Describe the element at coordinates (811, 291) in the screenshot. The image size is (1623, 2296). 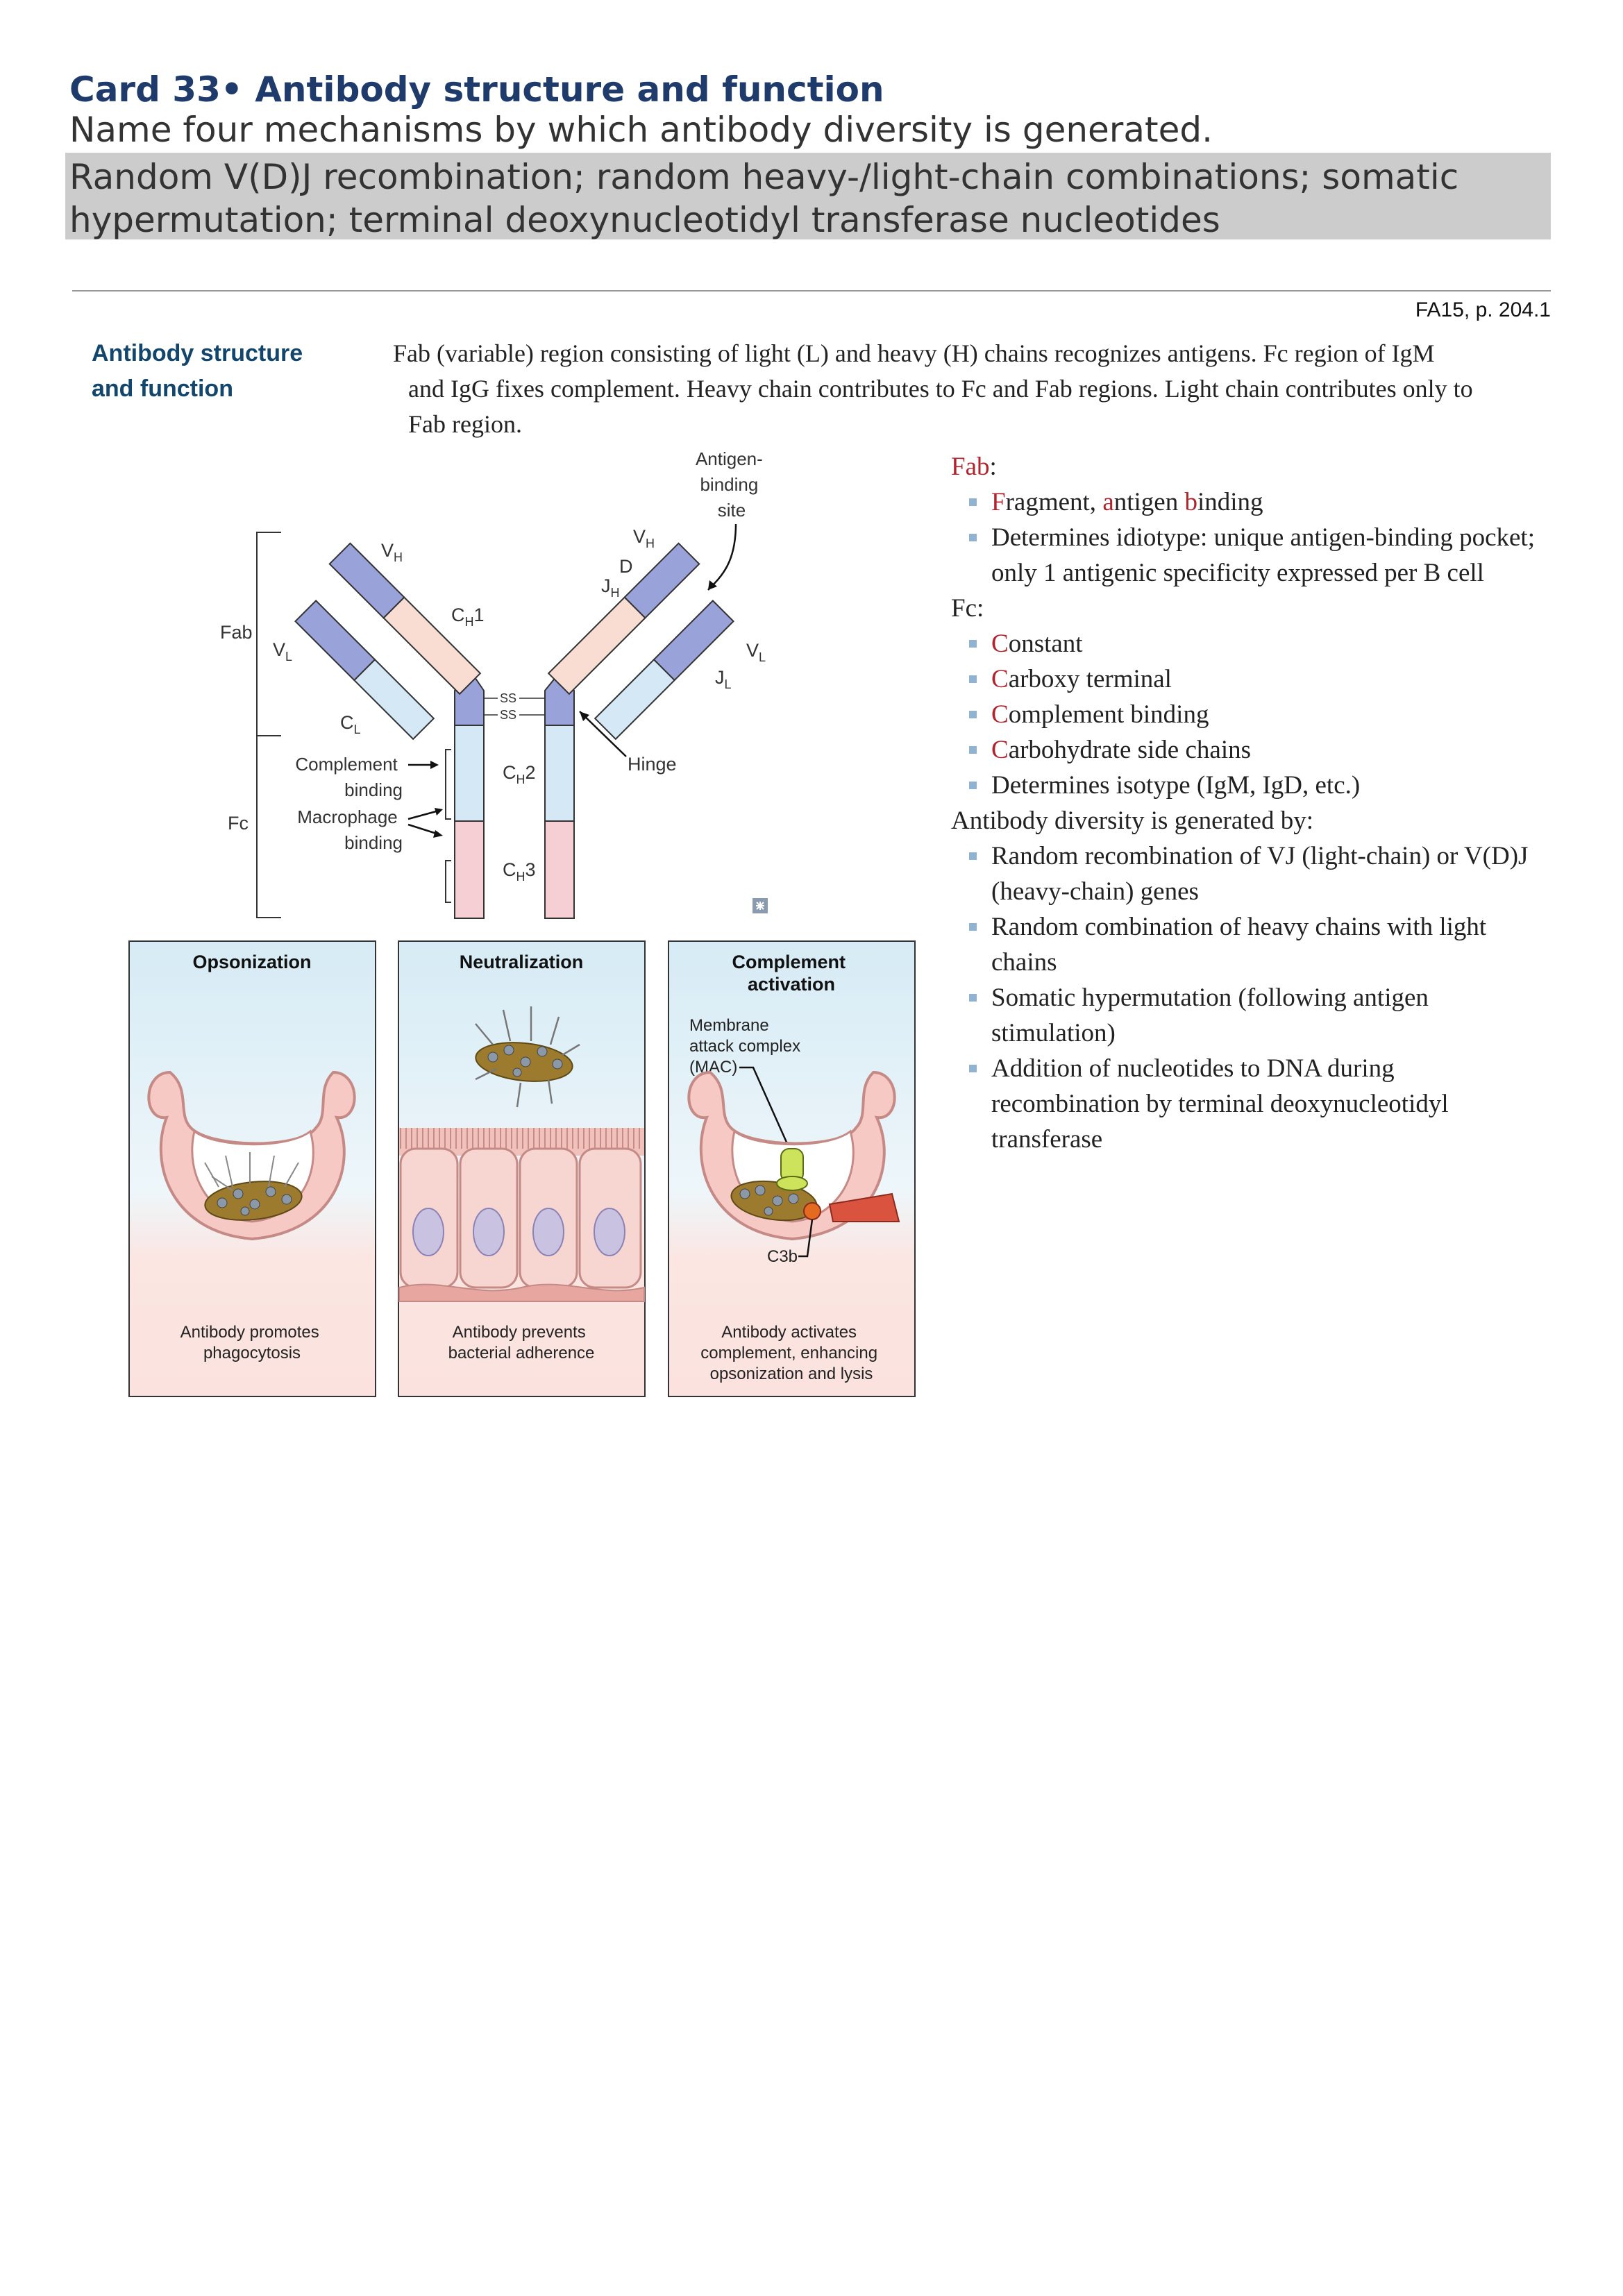
I see `divider` at that location.